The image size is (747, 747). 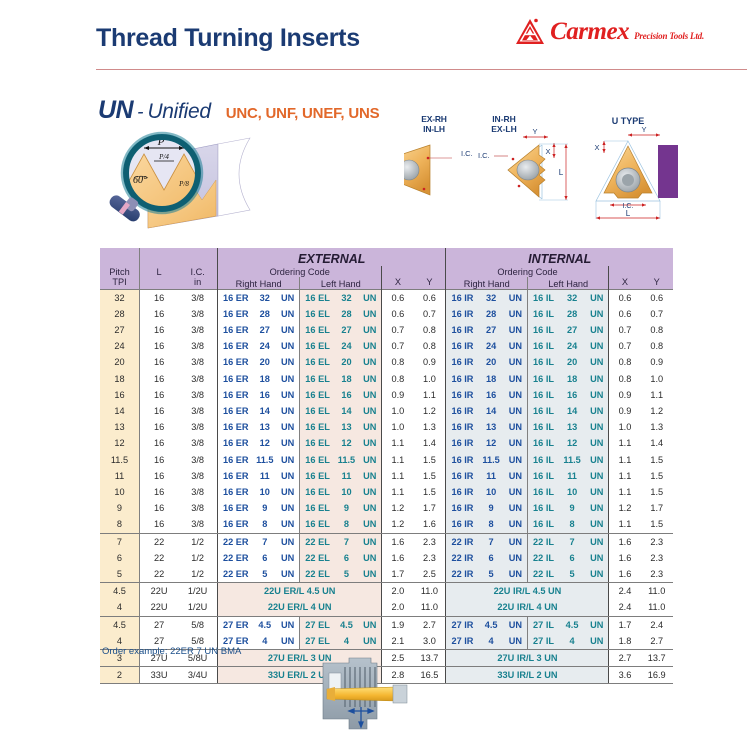 I want to click on cell-int-x: 0.9, so click(x=624, y=394).